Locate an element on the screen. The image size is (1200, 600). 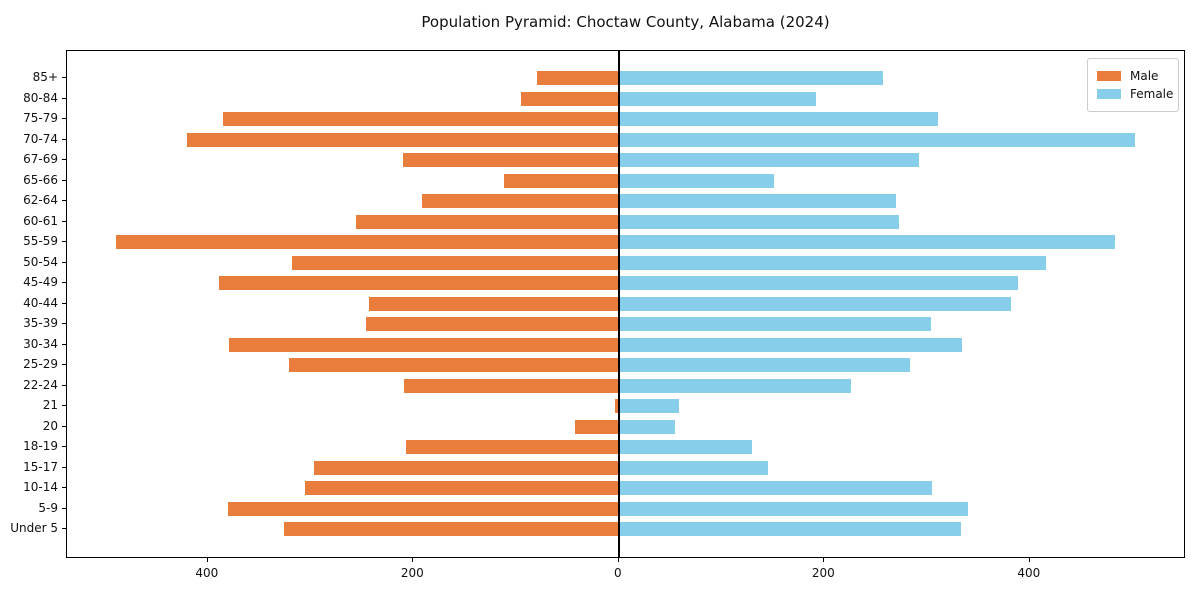
y-tick-label: 40-44 is located at coordinates (40, 302).